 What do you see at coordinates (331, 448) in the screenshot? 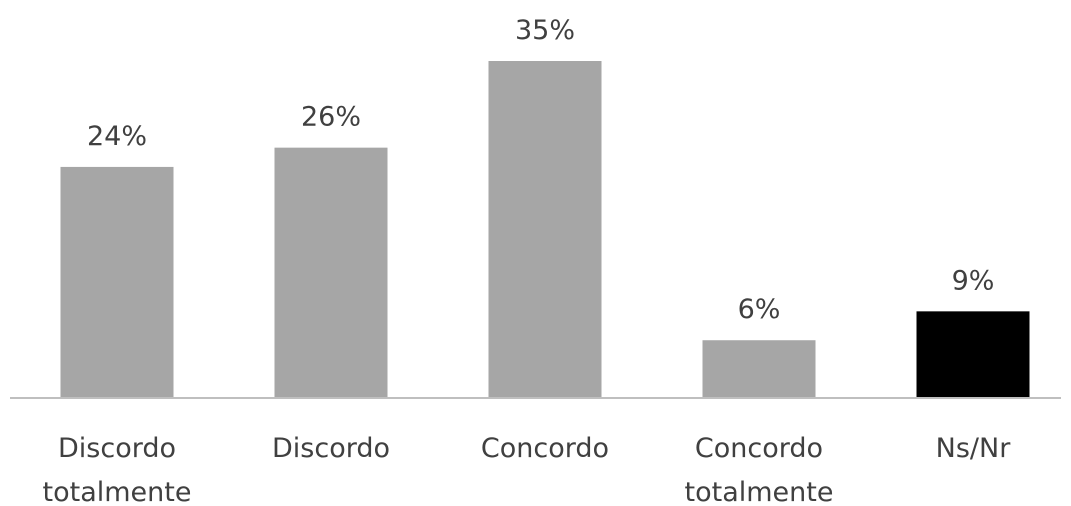
I see `category-label-1-line-0: Discordo` at bounding box center [331, 448].